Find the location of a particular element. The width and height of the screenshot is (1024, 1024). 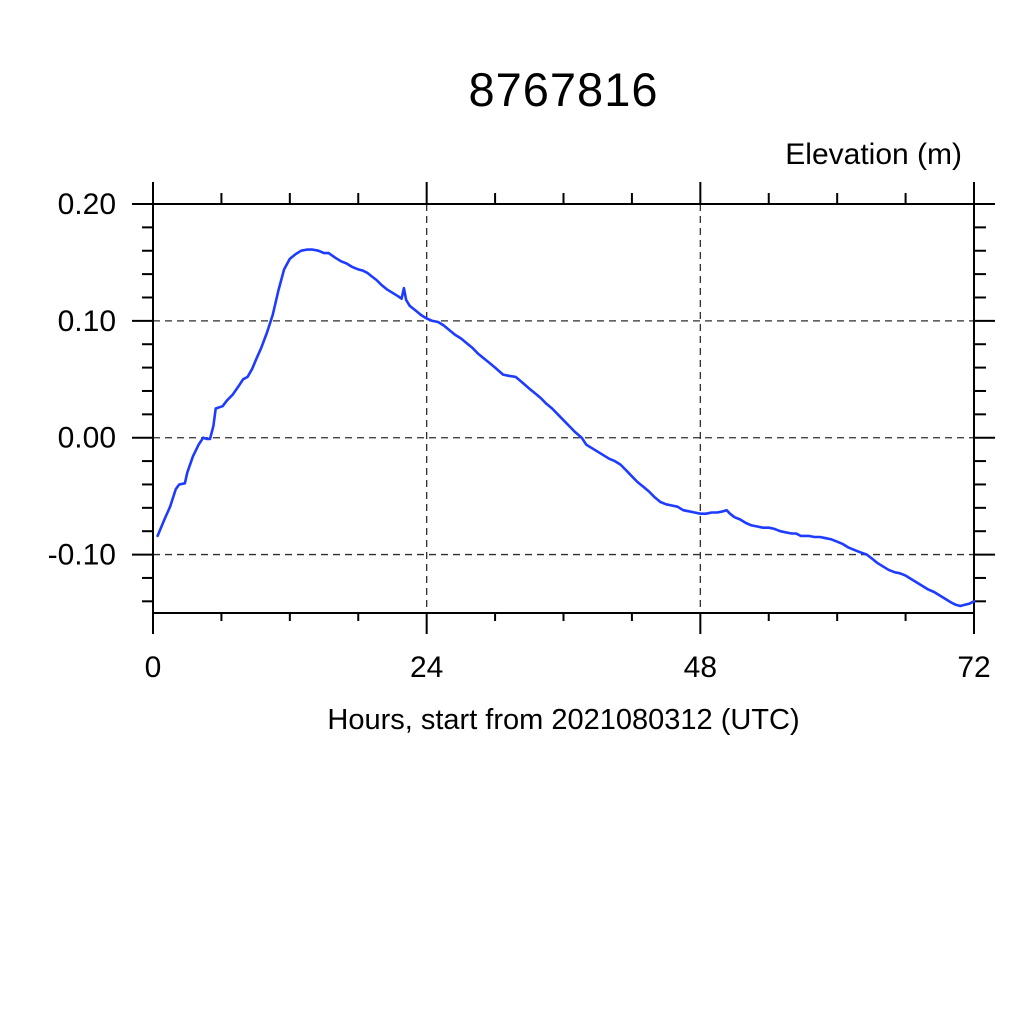

y-axis-title: Elevation (m) is located at coordinates (873, 154).